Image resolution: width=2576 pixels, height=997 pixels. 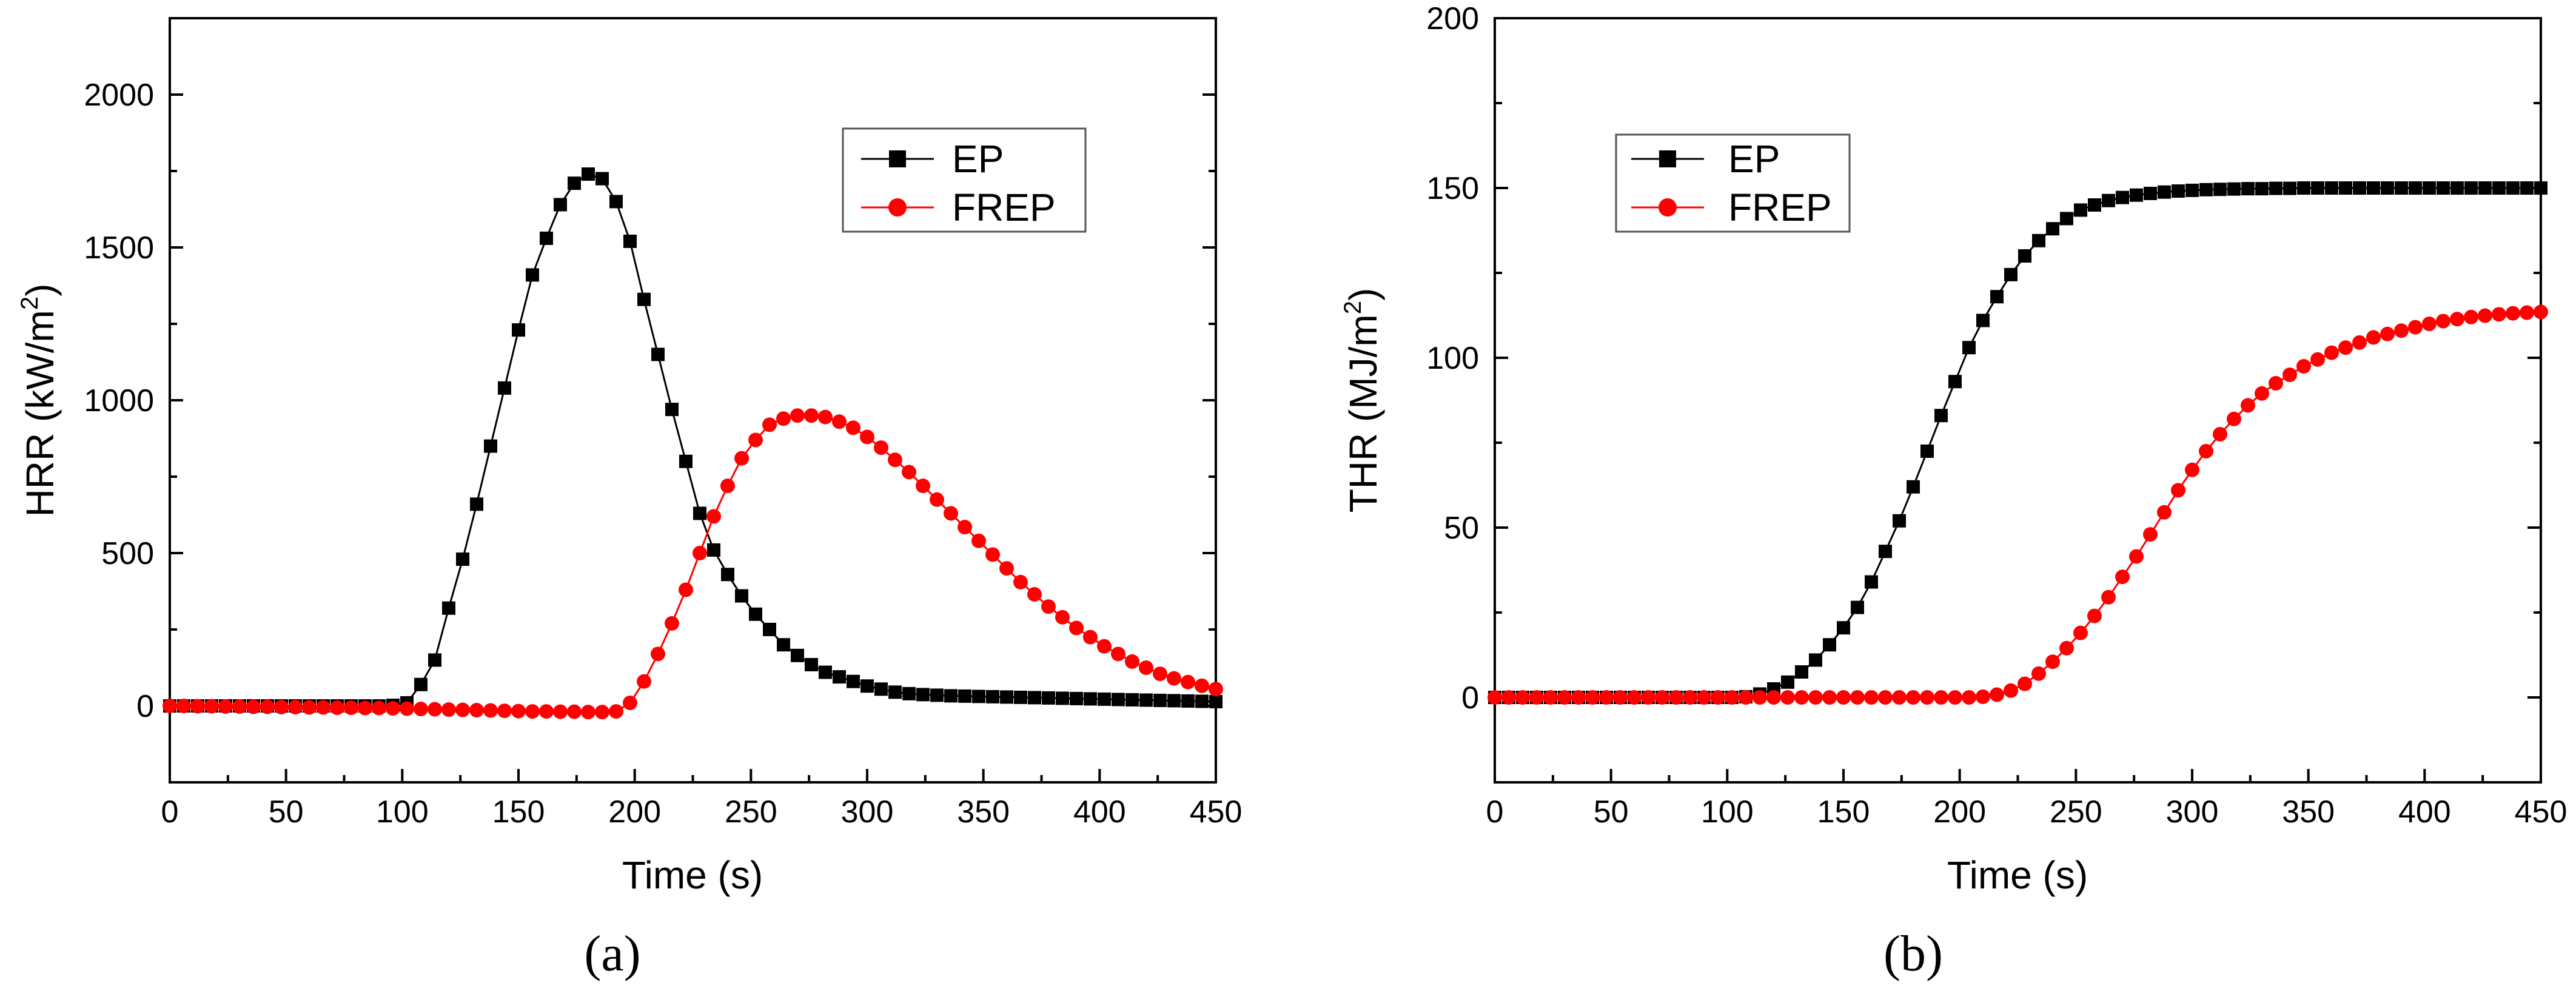 What do you see at coordinates (2076, 812) in the screenshot?
I see `x-tick-label: 250` at bounding box center [2076, 812].